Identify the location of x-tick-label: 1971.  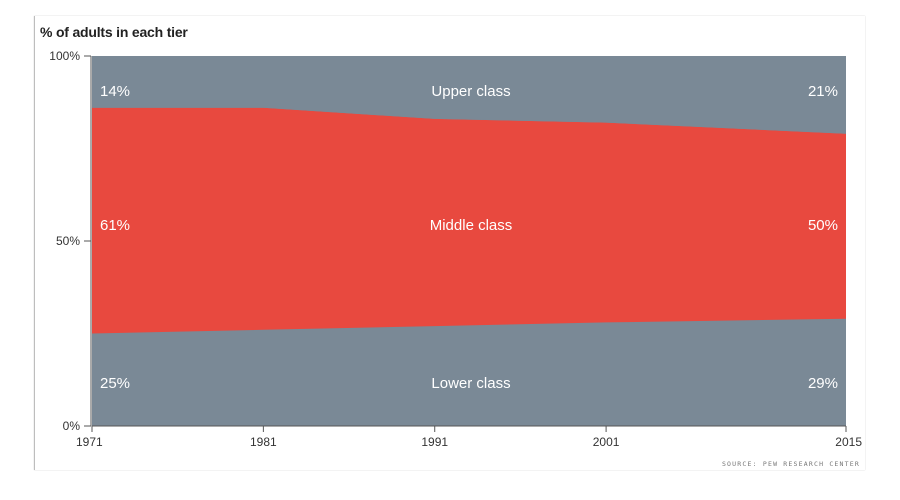
(89, 442).